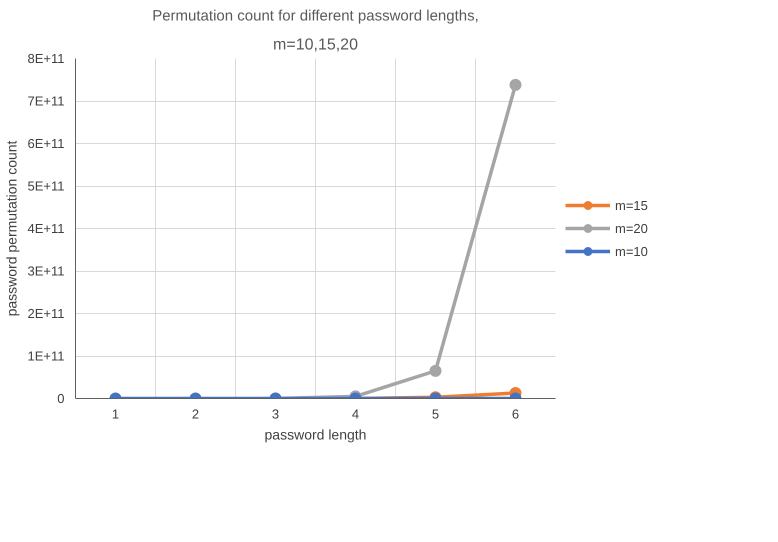 This screenshot has height=542, width=778. What do you see at coordinates (276, 414) in the screenshot?
I see `x-tick-label: 3` at bounding box center [276, 414].